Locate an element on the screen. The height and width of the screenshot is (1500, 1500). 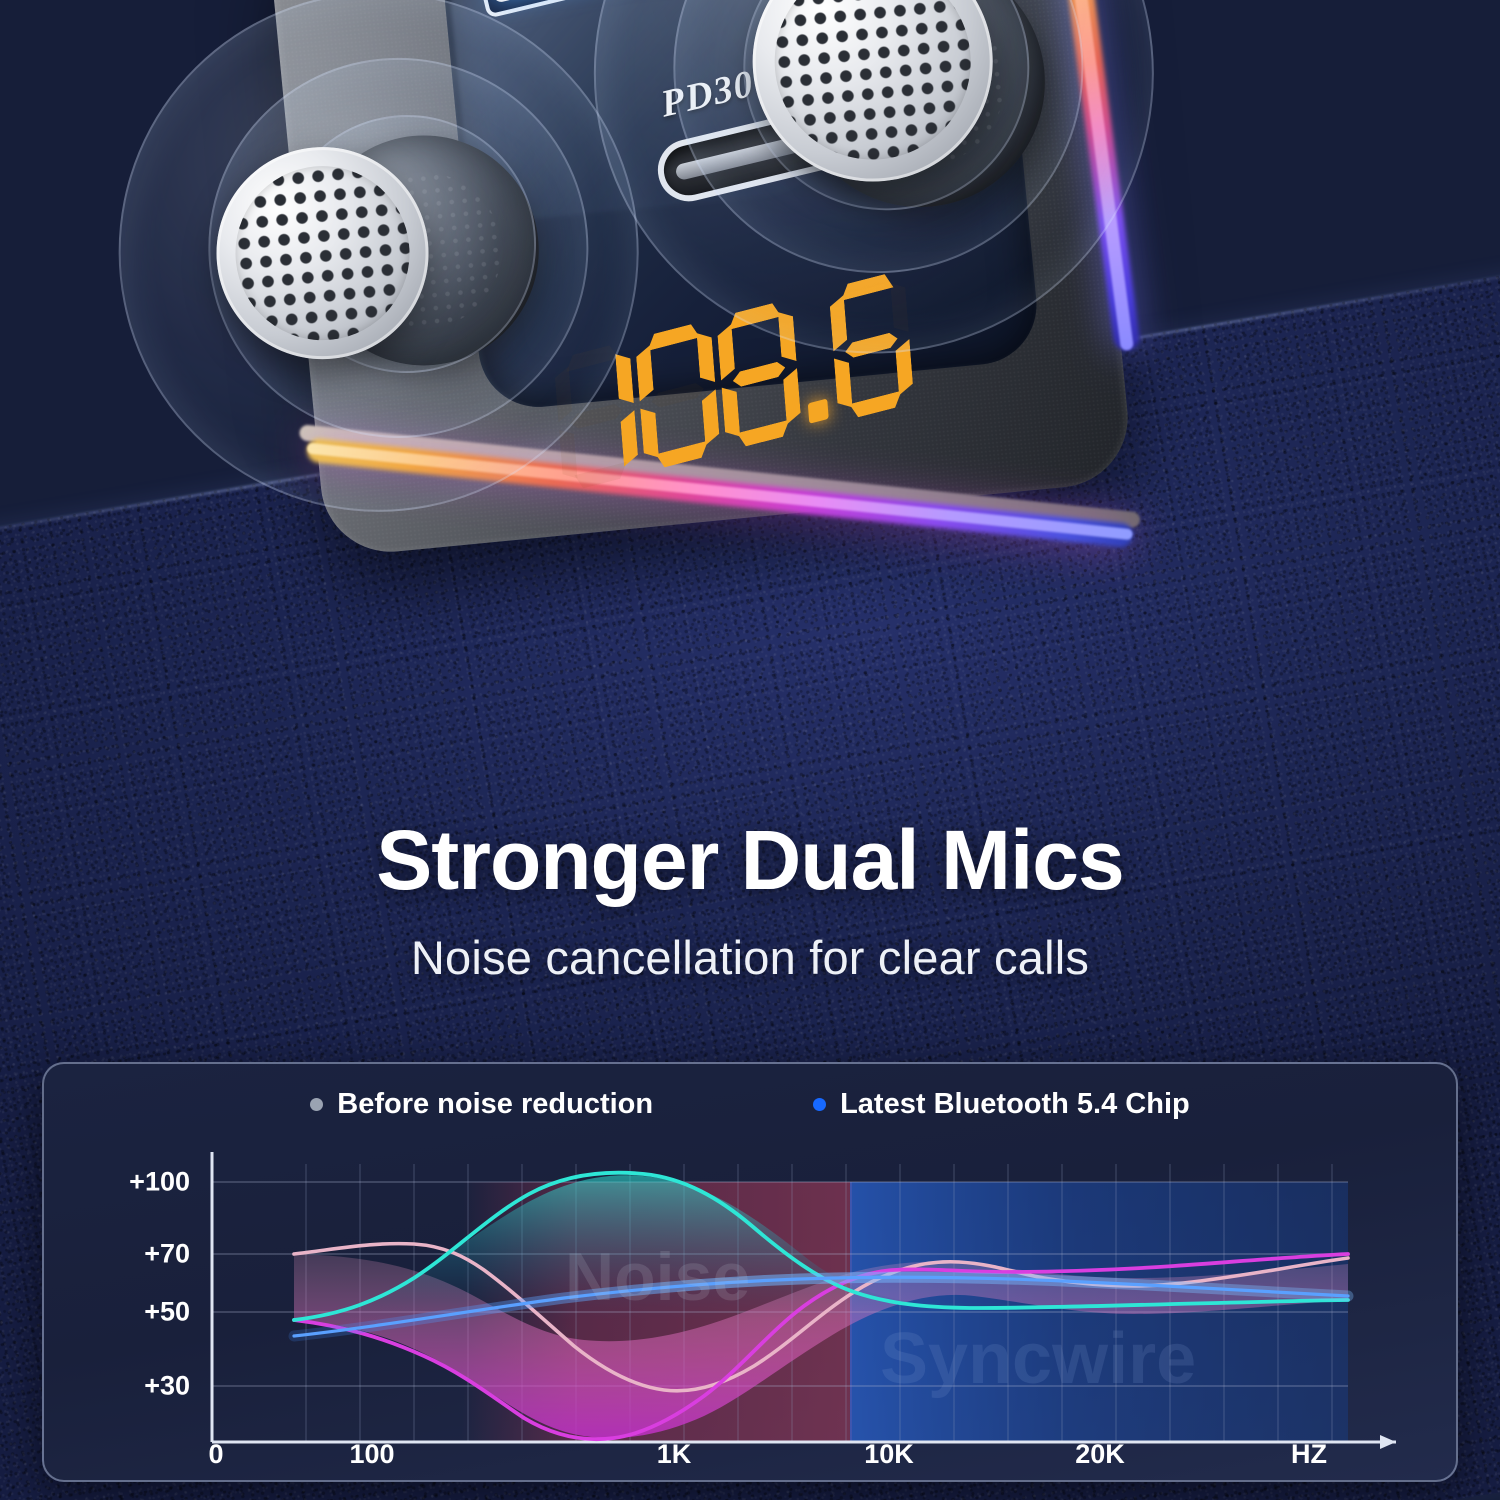
series-noise-area is located at coordinates (821, 1346).